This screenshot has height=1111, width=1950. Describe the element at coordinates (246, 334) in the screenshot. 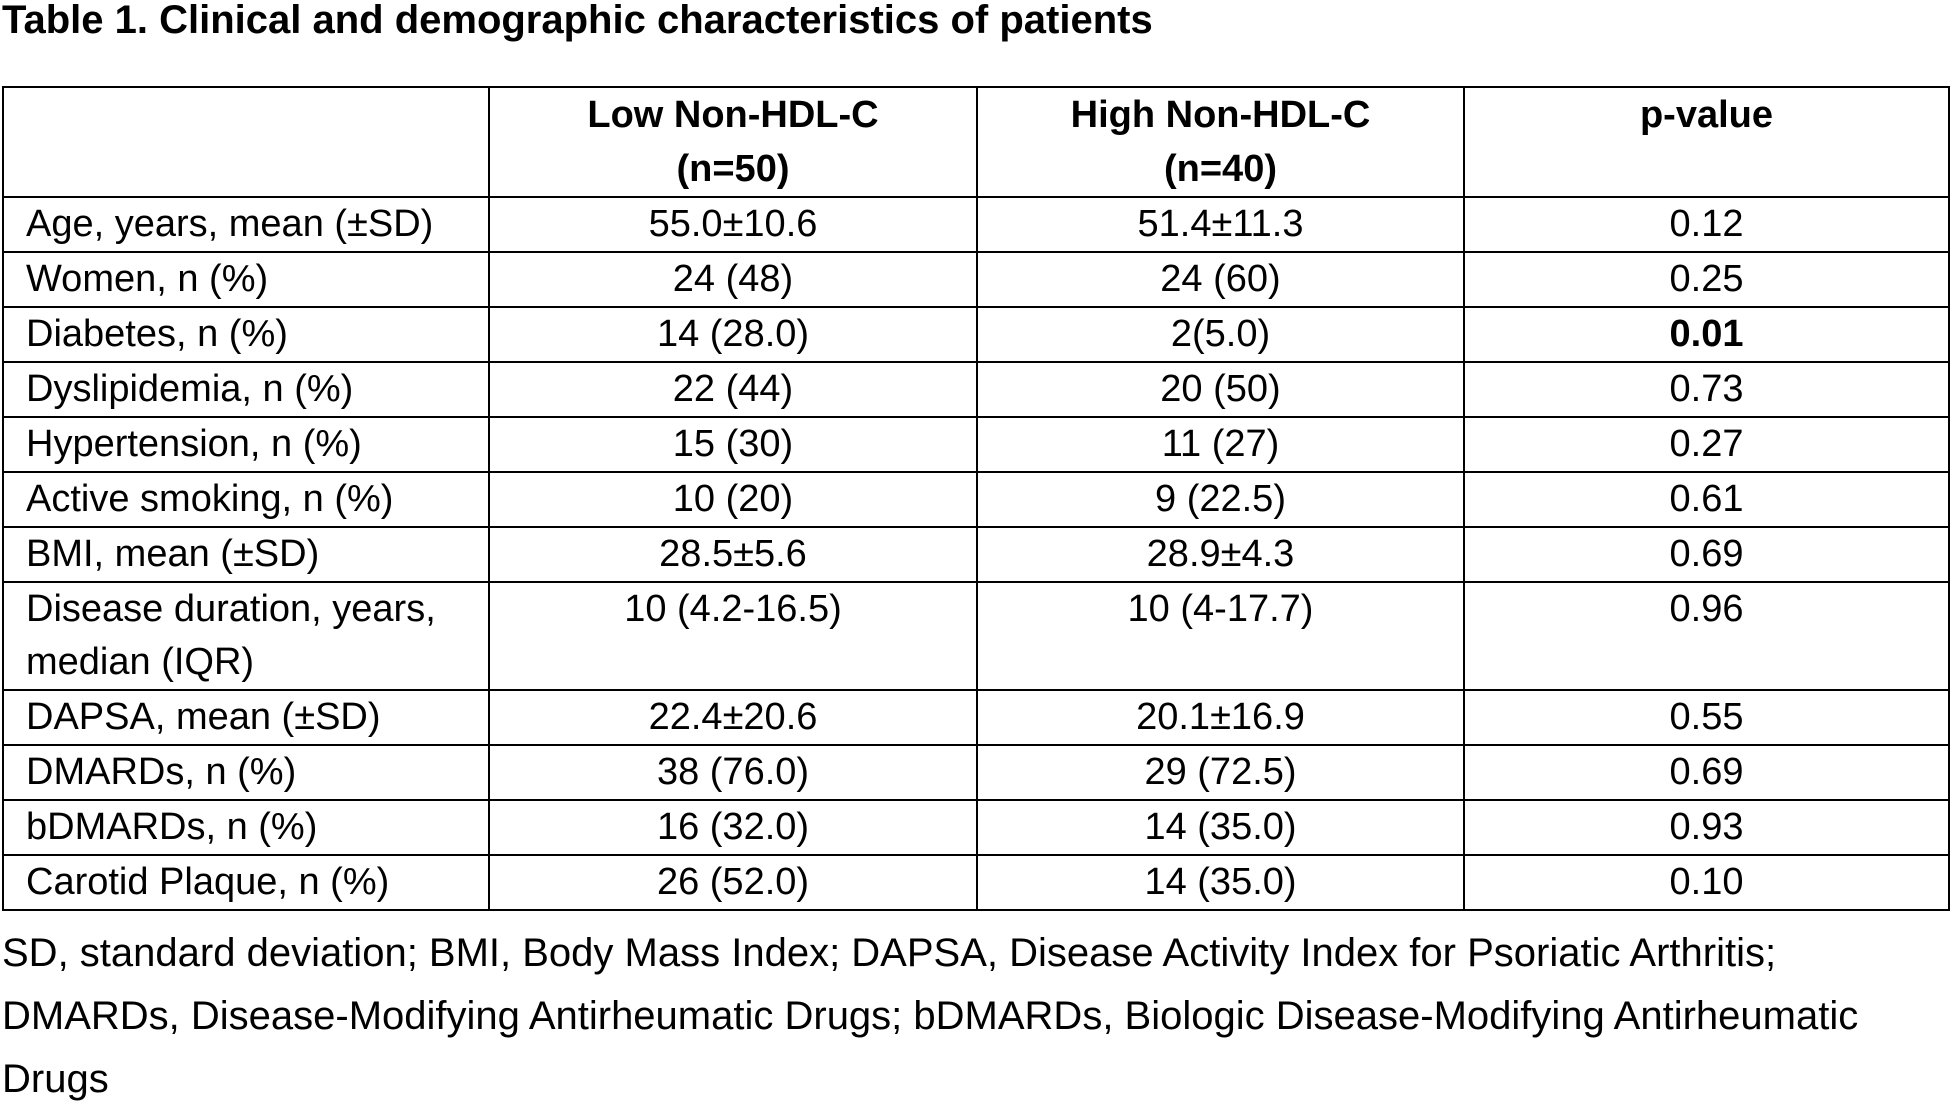

I see `row-label-cell: Diabetes, n (%)` at that location.